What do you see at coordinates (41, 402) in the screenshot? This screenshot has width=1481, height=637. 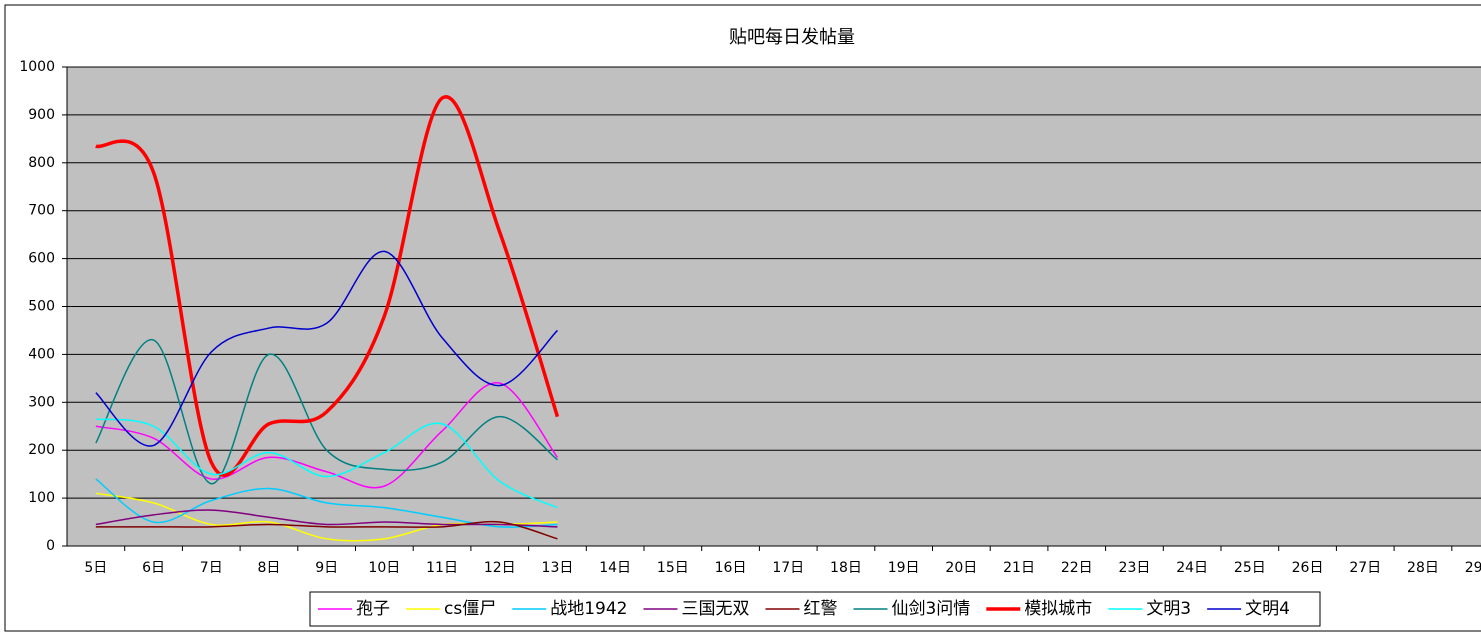 I see `y-tick-label: 300` at bounding box center [41, 402].